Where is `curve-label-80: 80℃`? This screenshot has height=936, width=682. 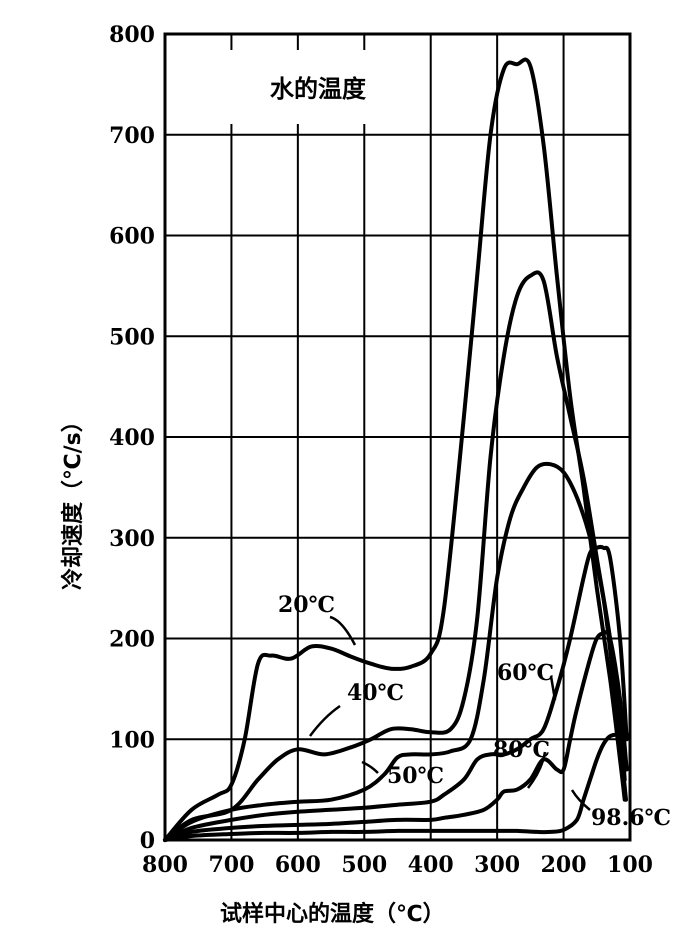 curve-label-80: 80℃ is located at coordinates (521, 750).